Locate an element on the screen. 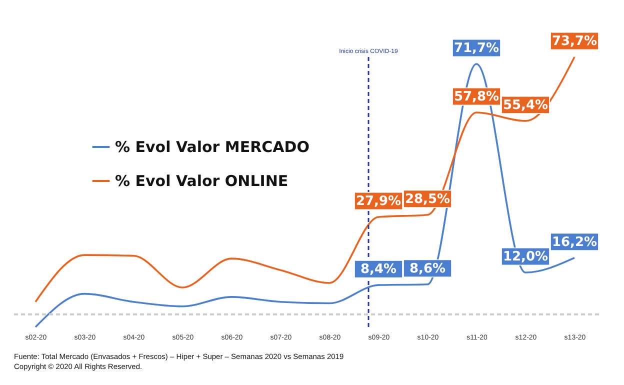 The width and height of the screenshot is (624, 385). legend-label: % Evol Valor MERCADO is located at coordinates (212, 147).